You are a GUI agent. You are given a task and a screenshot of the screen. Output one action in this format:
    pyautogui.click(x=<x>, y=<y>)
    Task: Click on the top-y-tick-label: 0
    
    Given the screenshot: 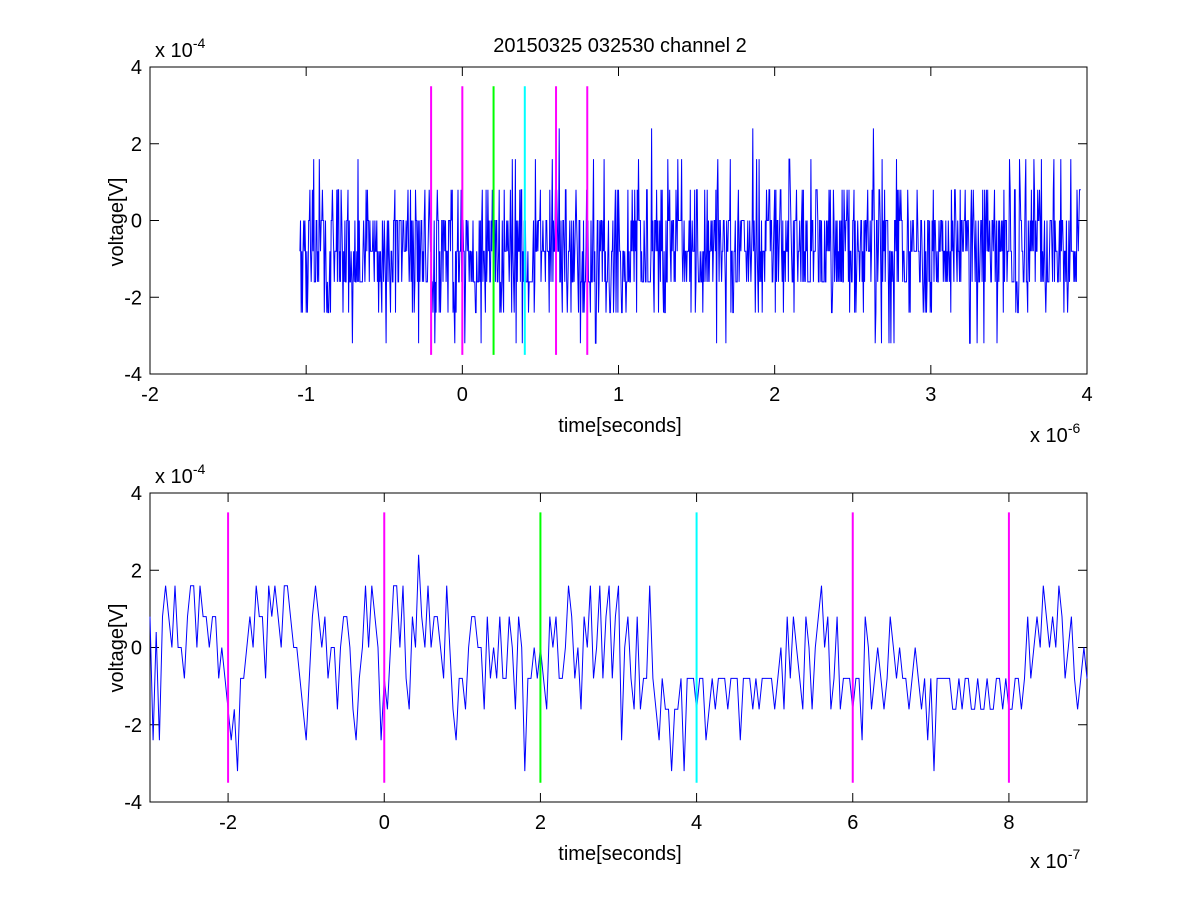 What is the action you would take?
    pyautogui.click(x=136, y=222)
    